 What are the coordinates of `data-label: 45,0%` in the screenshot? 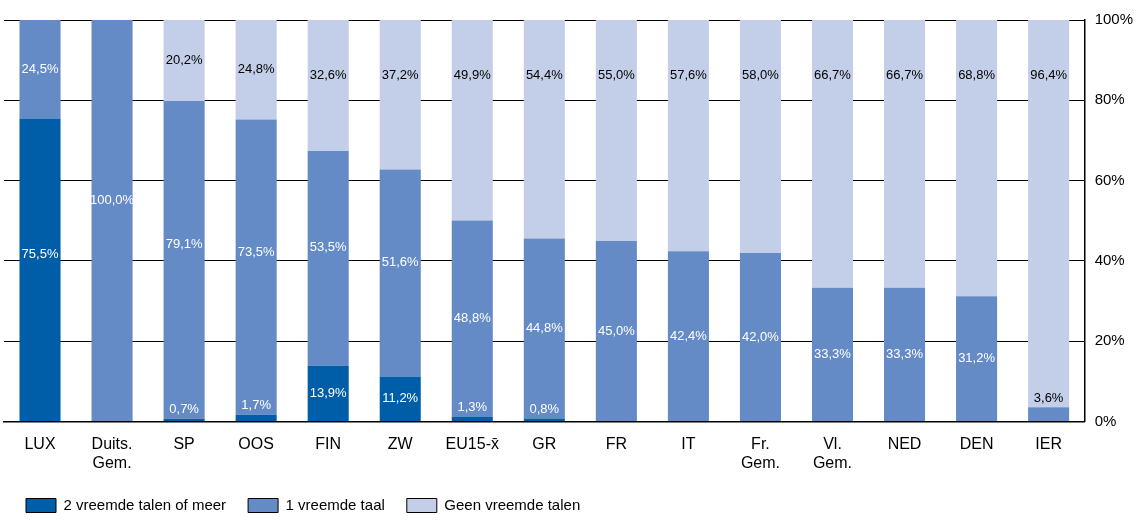 It's located at (616, 330).